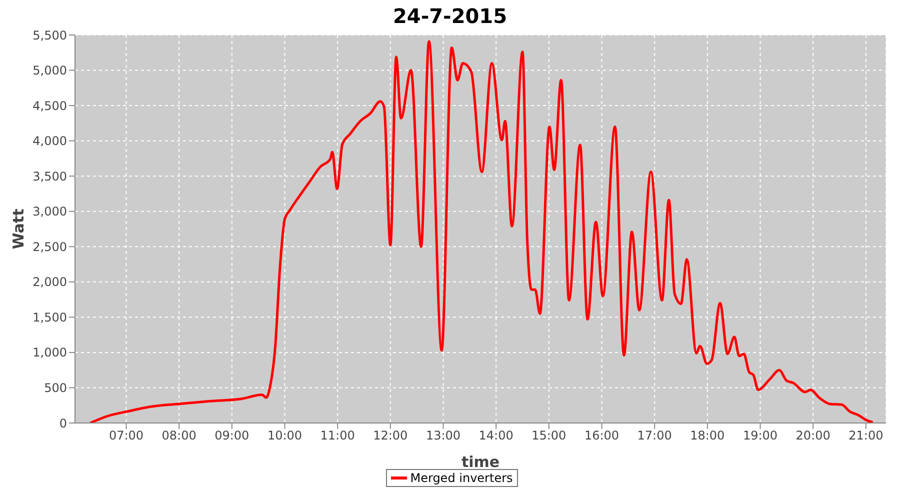  I want to click on y-tick-label: 2,000, so click(49, 282).